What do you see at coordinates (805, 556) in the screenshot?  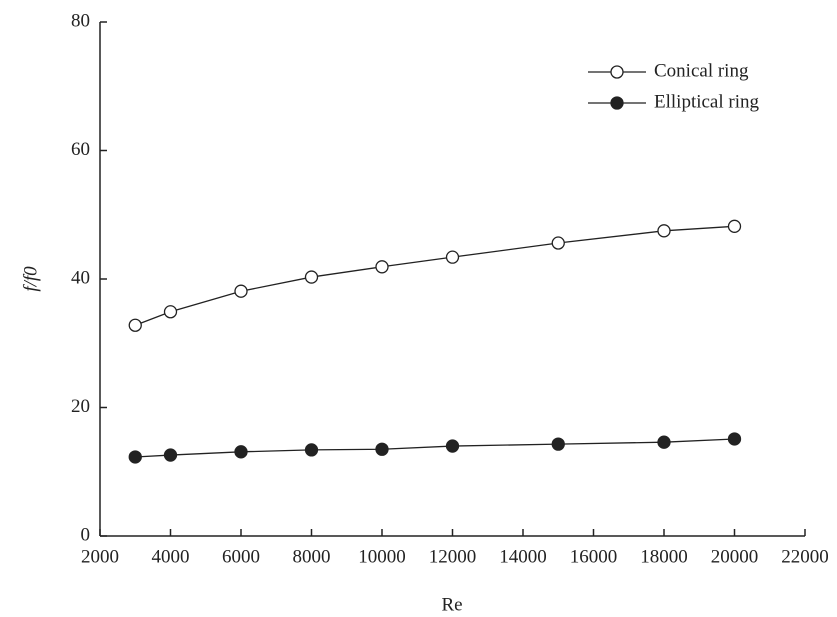 I see `x-tick-label: 22000` at bounding box center [805, 556].